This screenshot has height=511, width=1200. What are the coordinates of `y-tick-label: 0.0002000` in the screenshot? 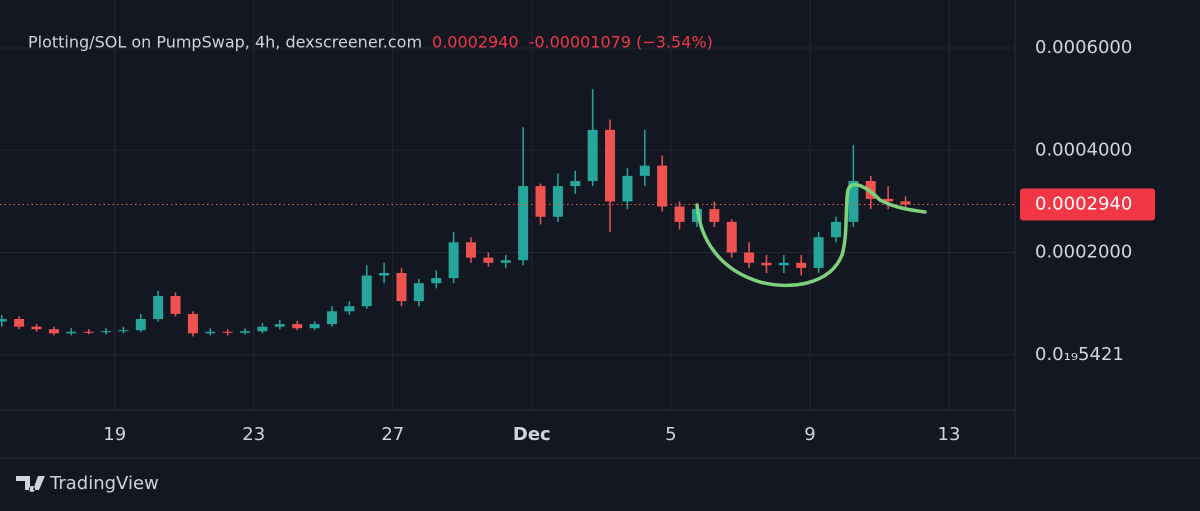 It's located at (1083, 252).